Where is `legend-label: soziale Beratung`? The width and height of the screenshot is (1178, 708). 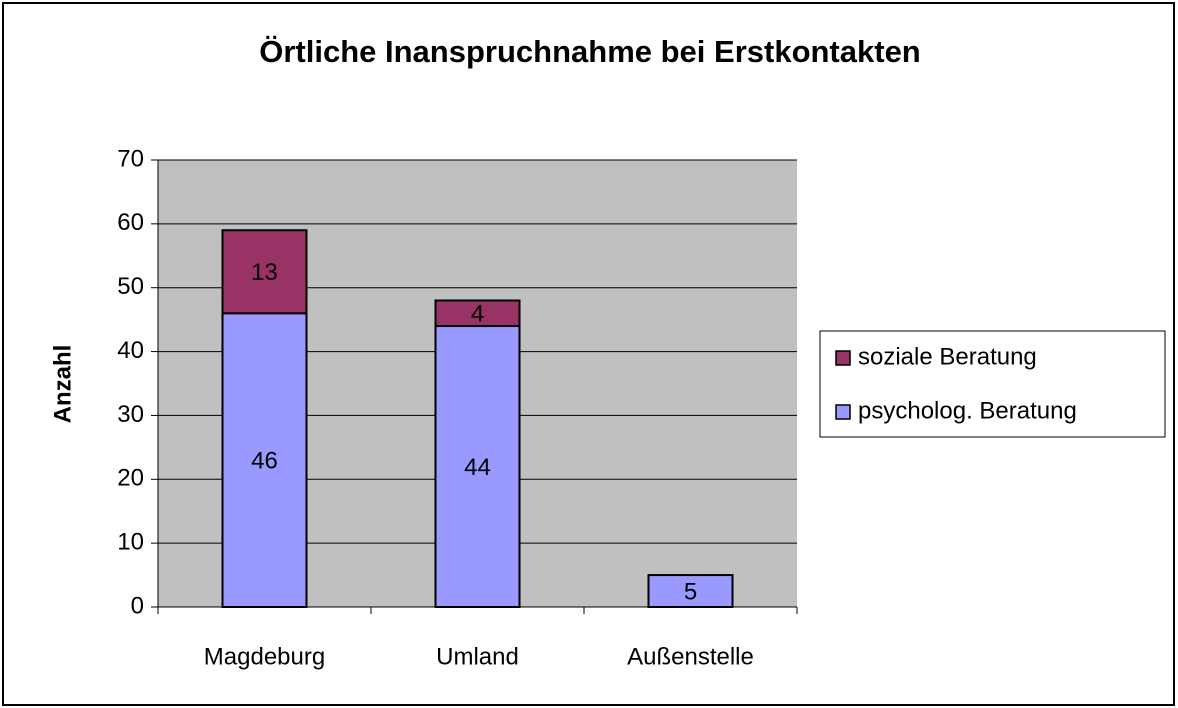
legend-label: soziale Beratung is located at coordinates (947, 356).